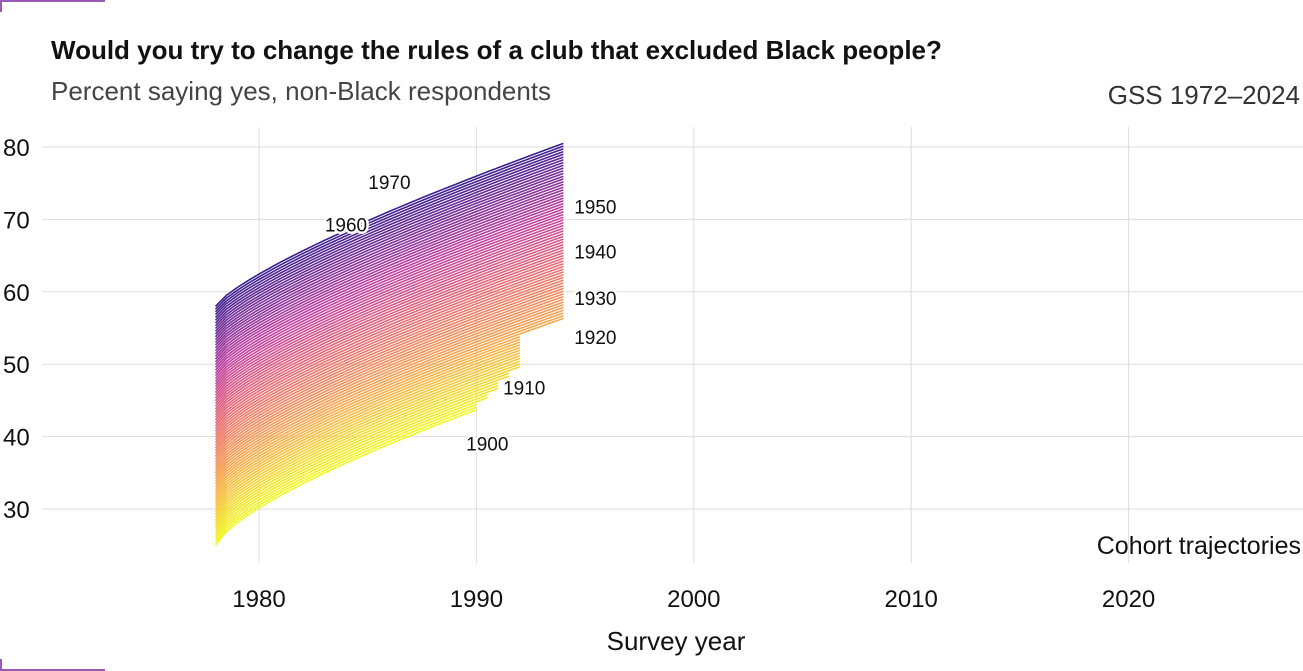  I want to click on cohort-label: 1960, so click(346, 226).